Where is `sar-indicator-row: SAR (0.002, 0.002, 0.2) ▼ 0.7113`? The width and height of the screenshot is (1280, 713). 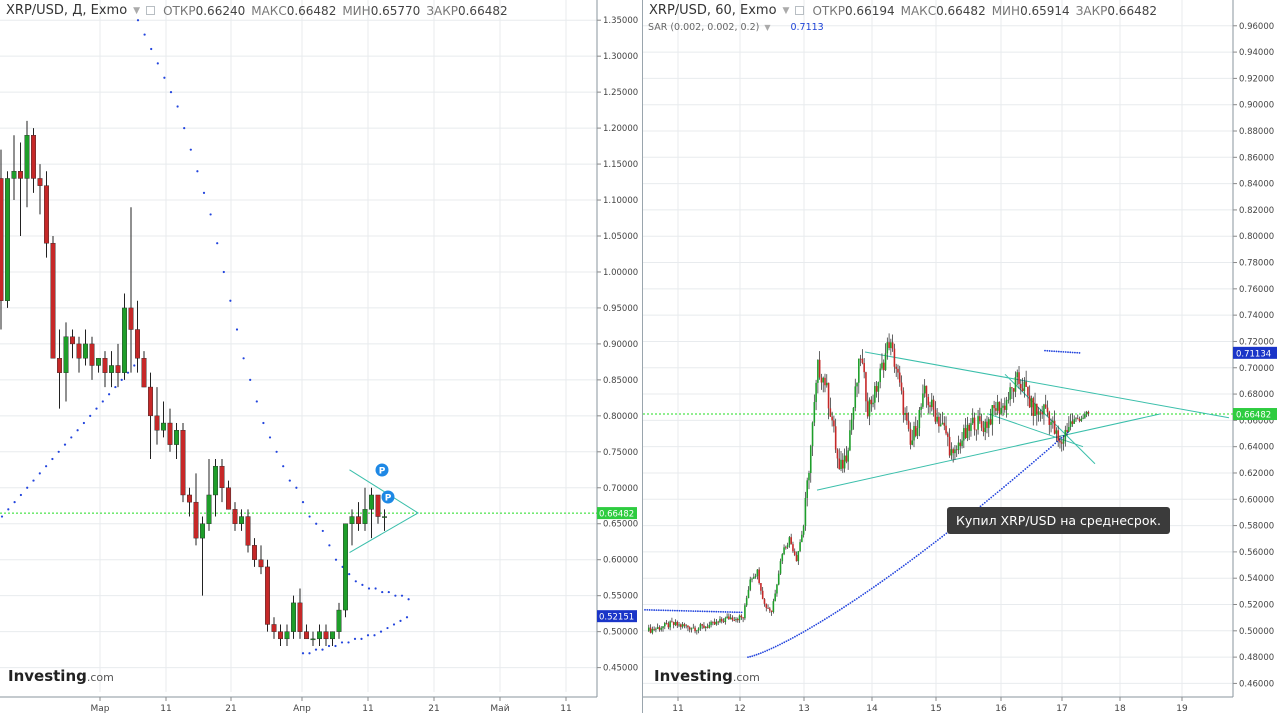
sar-indicator-row: SAR (0.002, 0.002, 0.2) ▼ 0.7113 is located at coordinates (736, 27).